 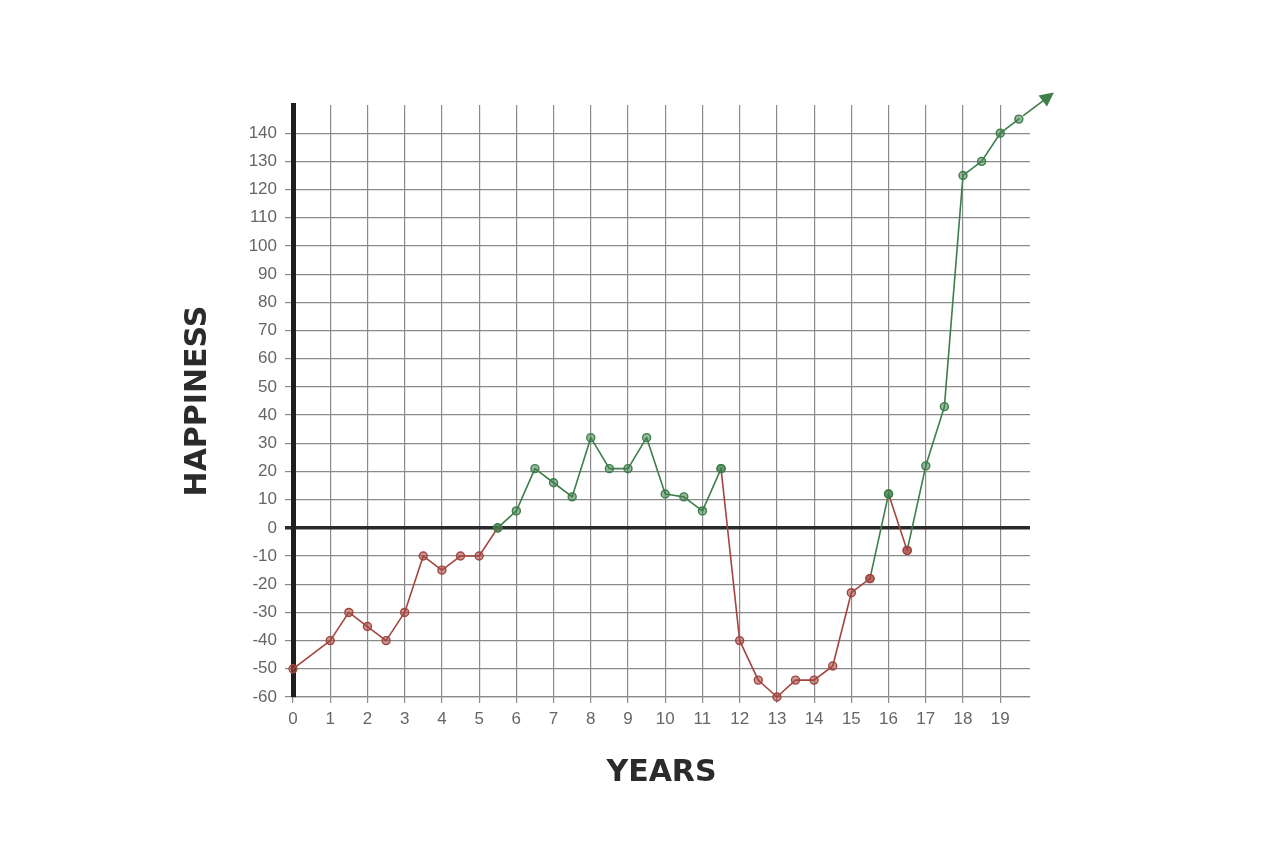 I want to click on x-tick-label: 18, so click(x=963, y=718).